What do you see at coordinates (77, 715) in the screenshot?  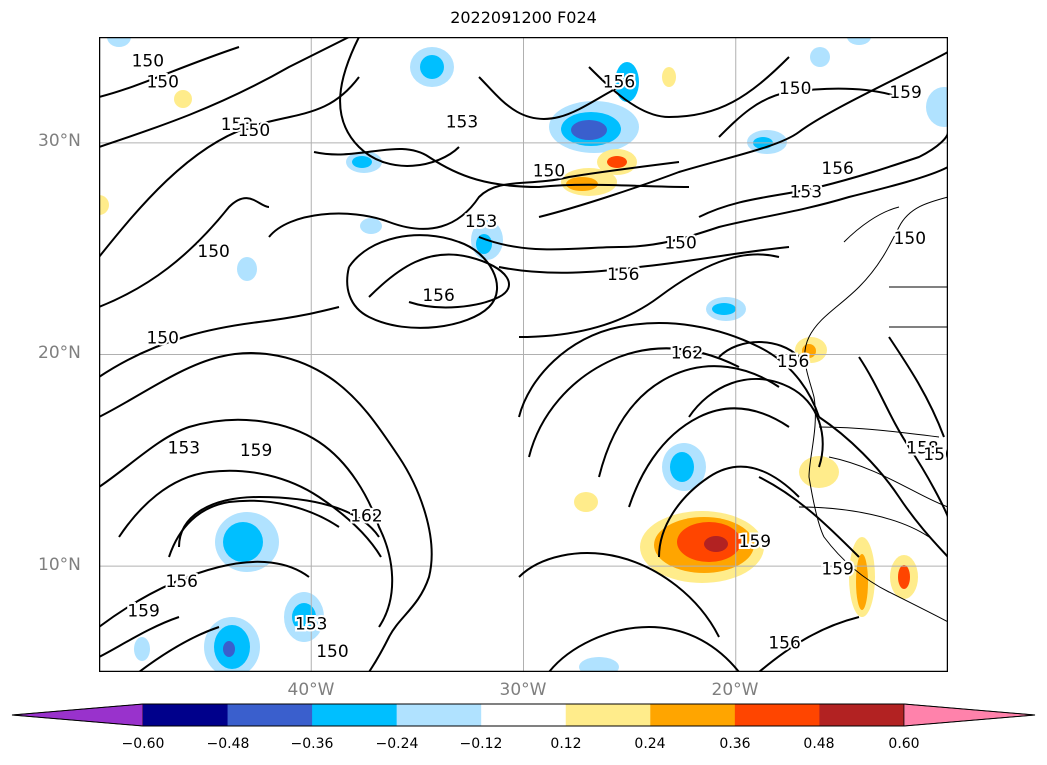 I see `colorbar-extend-min` at bounding box center [77, 715].